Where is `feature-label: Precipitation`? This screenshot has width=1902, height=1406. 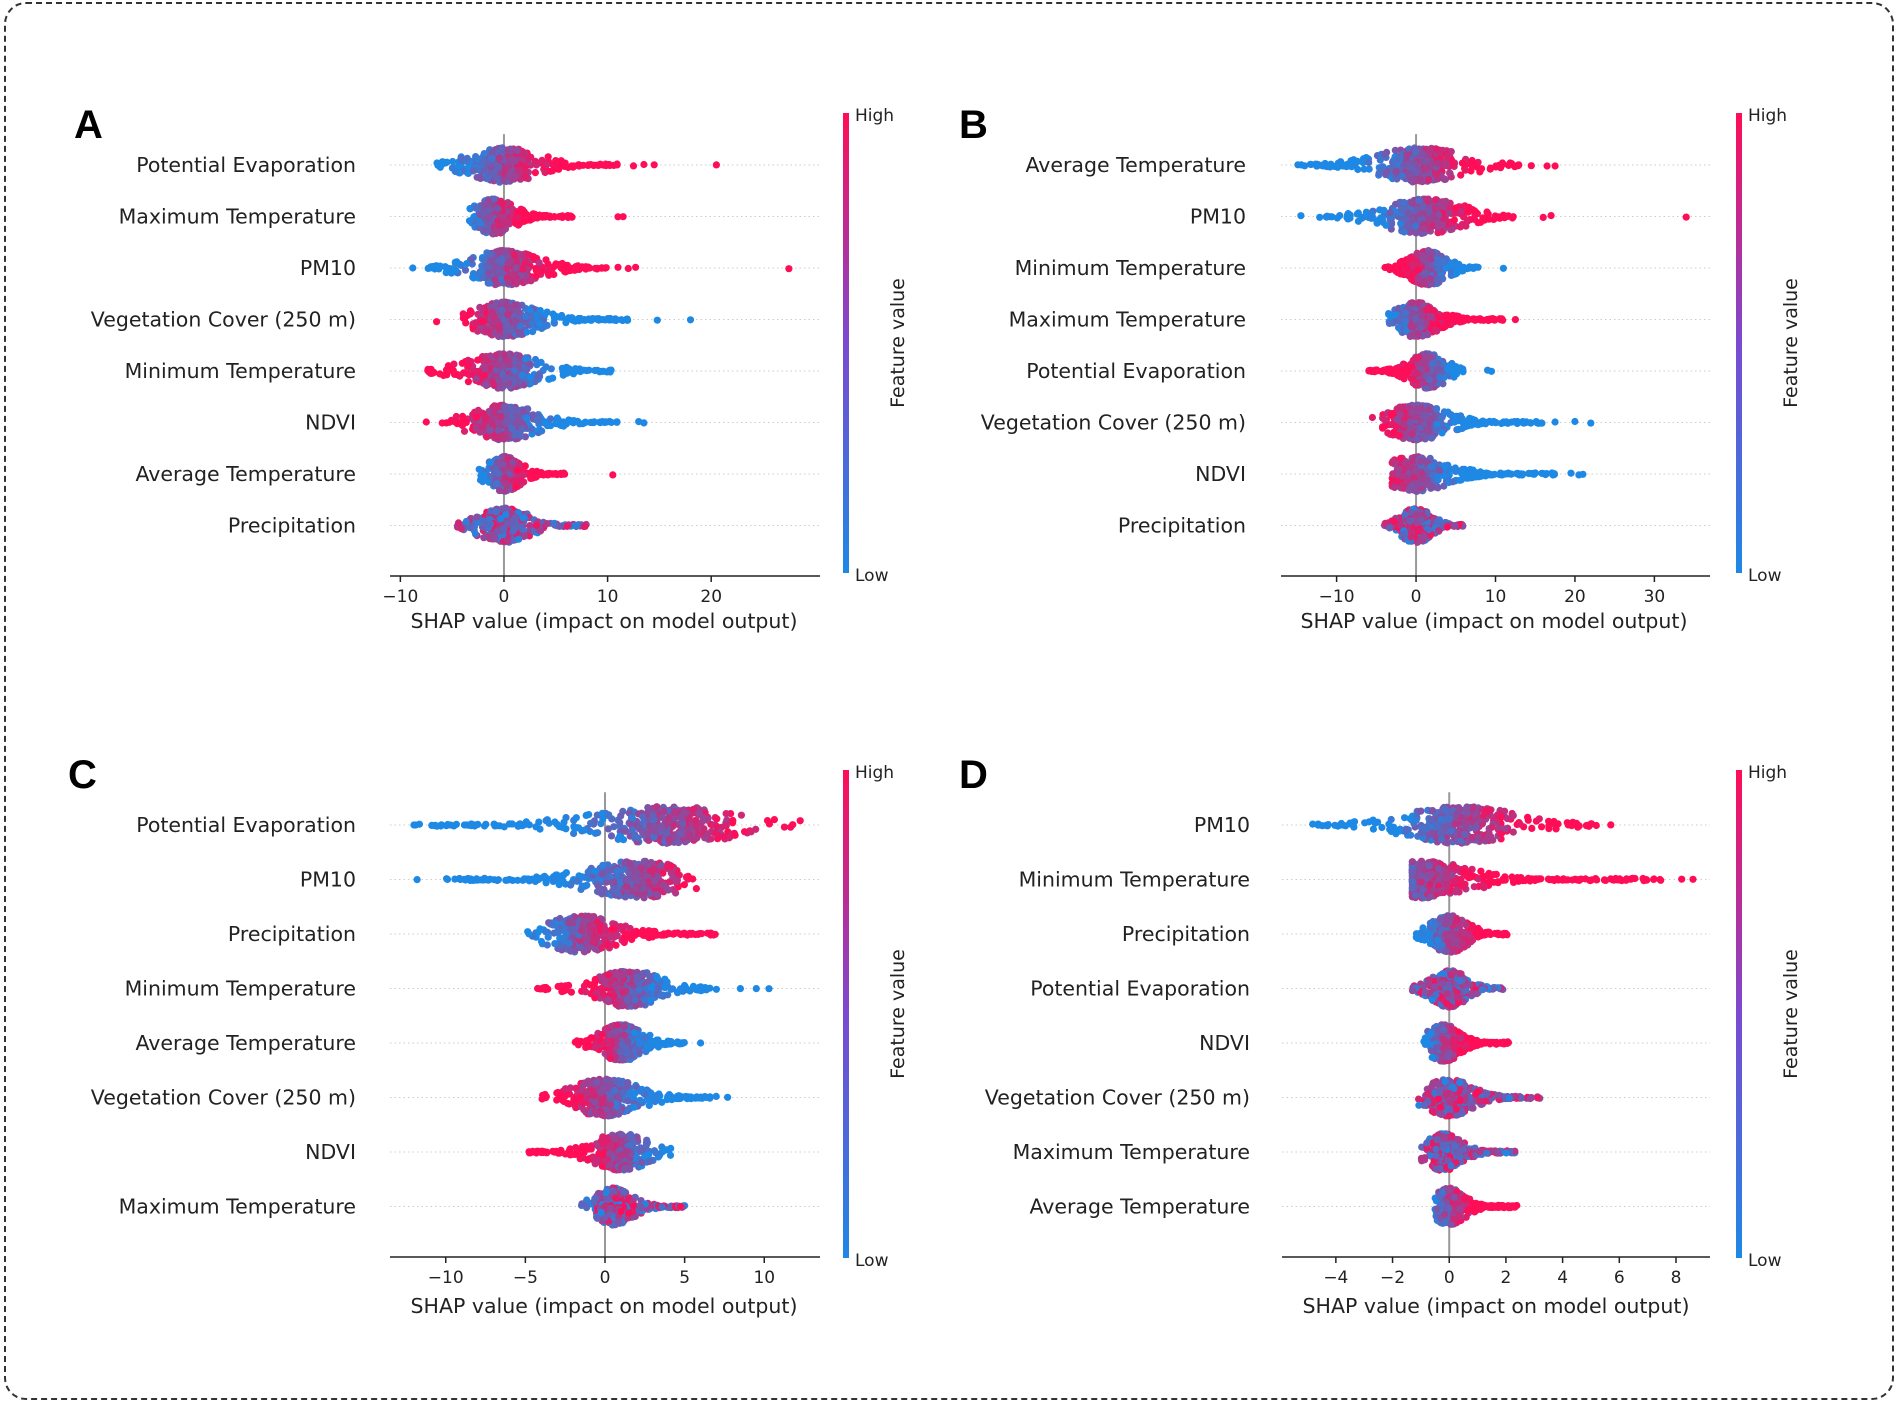
feature-label: Precipitation is located at coordinates (1182, 526).